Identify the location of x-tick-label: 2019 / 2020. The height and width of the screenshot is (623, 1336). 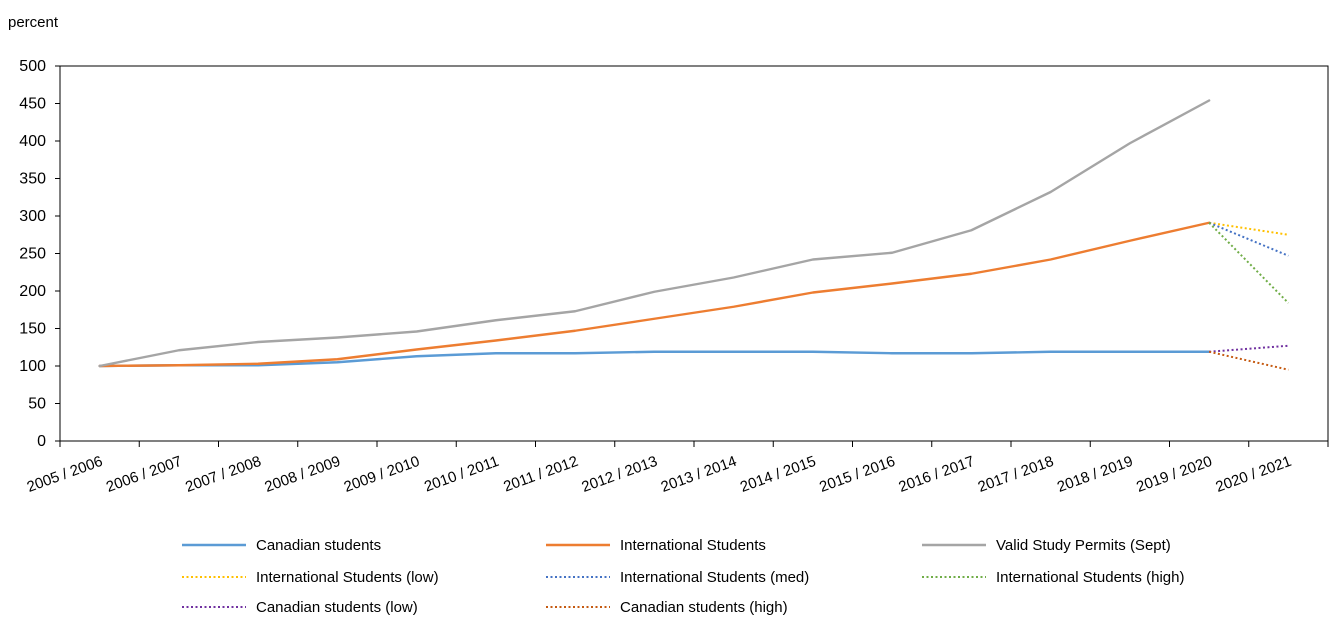
(1174, 474).